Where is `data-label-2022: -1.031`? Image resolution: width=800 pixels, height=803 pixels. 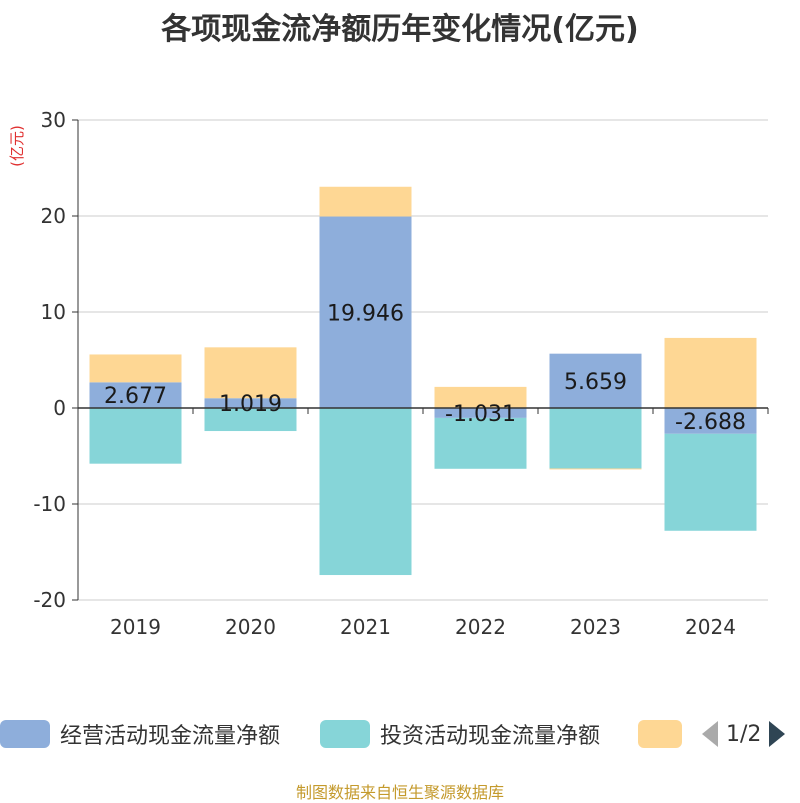 data-label-2022: -1.031 is located at coordinates (480, 414).